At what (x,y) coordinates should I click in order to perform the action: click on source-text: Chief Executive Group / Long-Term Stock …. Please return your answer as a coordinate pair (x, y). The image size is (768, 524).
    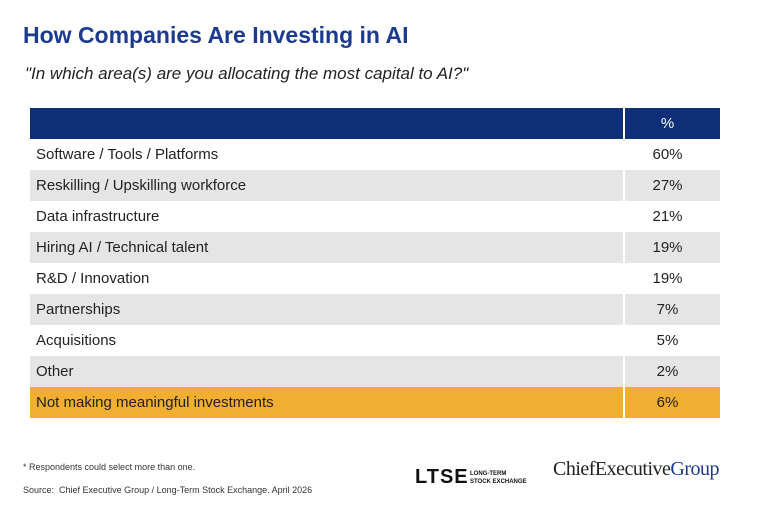
    Looking at the image, I should click on (186, 490).